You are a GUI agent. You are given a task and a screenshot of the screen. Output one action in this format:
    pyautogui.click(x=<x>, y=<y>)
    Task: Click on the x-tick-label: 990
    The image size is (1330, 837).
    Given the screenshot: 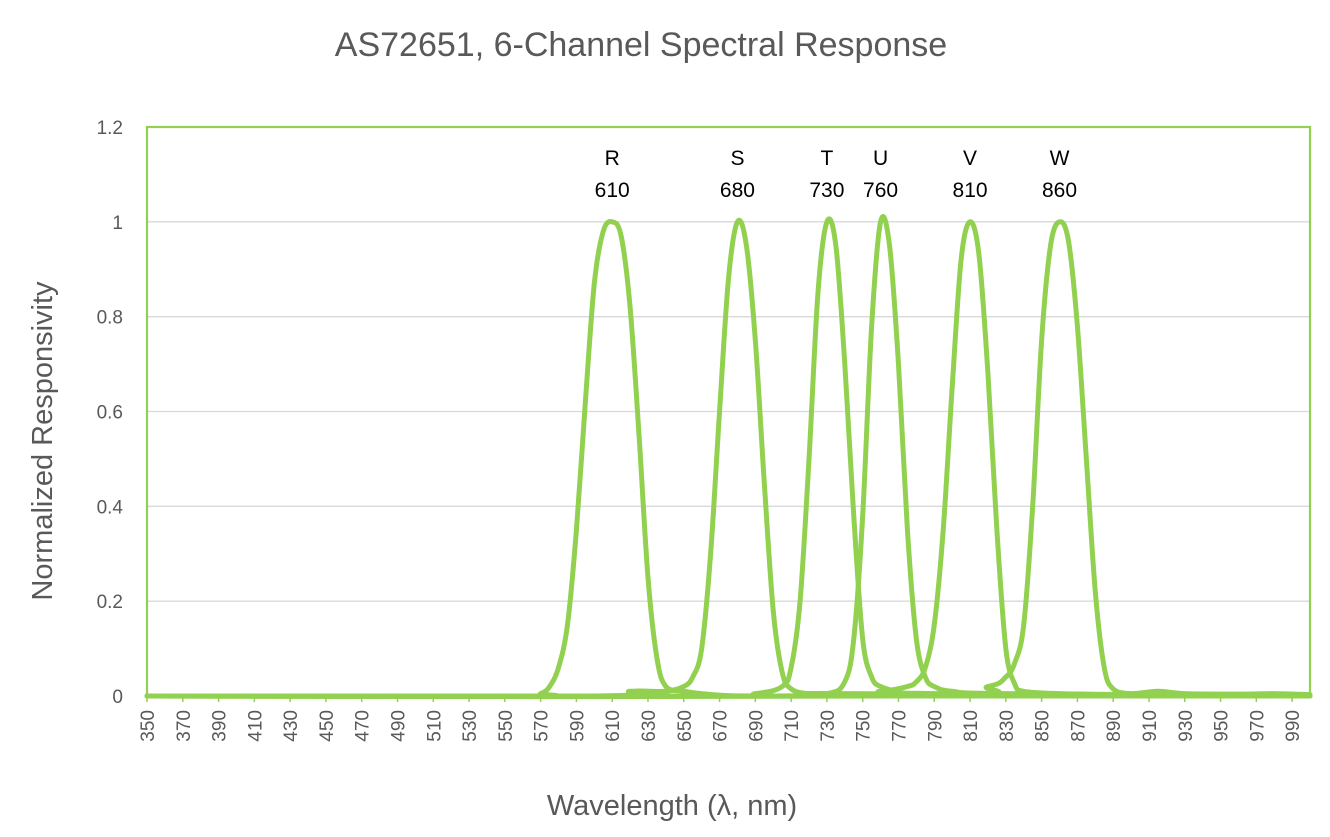 What is the action you would take?
    pyautogui.click(x=1293, y=726)
    